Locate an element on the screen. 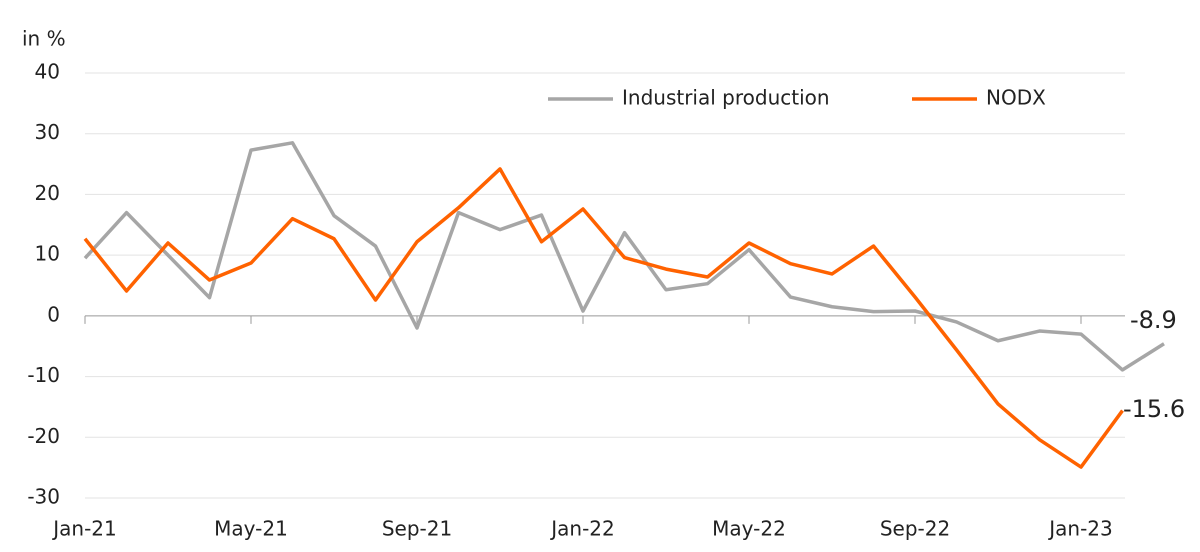  legend-label: NODX is located at coordinates (1016, 98).